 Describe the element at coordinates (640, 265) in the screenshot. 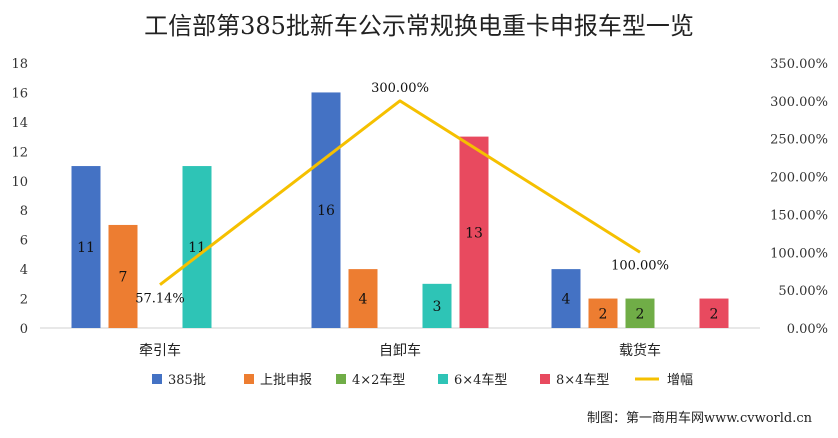

I see `line-value-label: 100.00%` at that location.